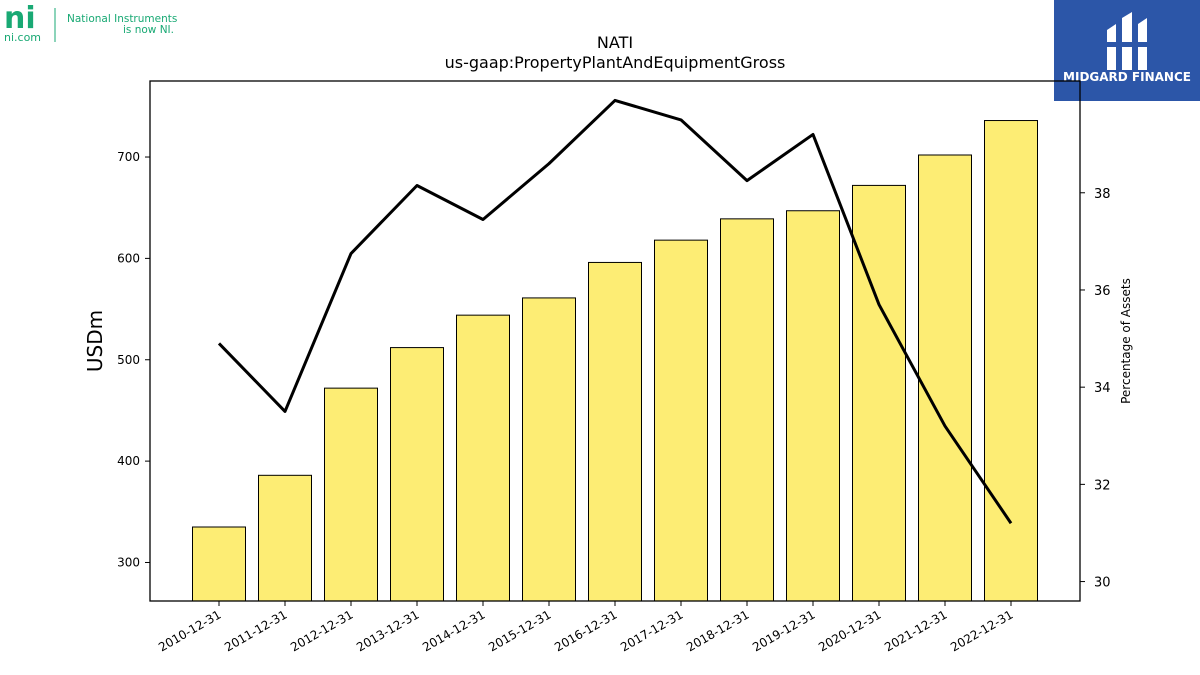  Describe the element at coordinates (615, 62) in the screenshot. I see `chart-subtitle: us-gaap:PropertyPlantAndEquipmentGross` at that location.